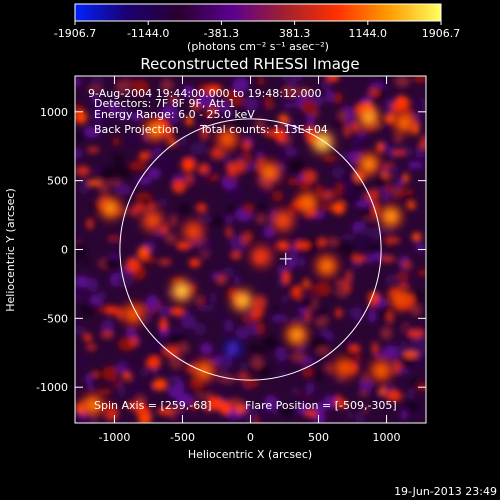 Image resolution: width=500 pixels, height=500 pixels. I want to click on time-range-text: 9-Aug-2004 19:44:00.000 to 19:48:12.000, so click(205, 93).